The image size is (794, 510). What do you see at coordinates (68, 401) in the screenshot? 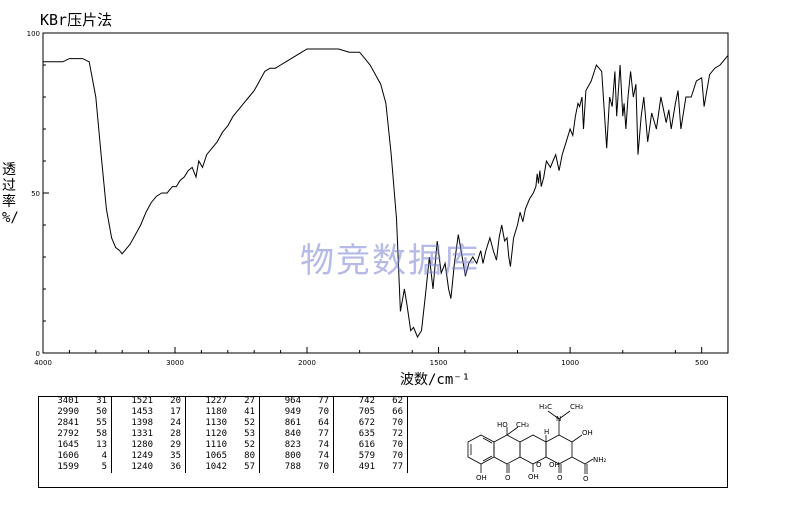
I see `peak-wavenumber: 3401` at bounding box center [68, 401].